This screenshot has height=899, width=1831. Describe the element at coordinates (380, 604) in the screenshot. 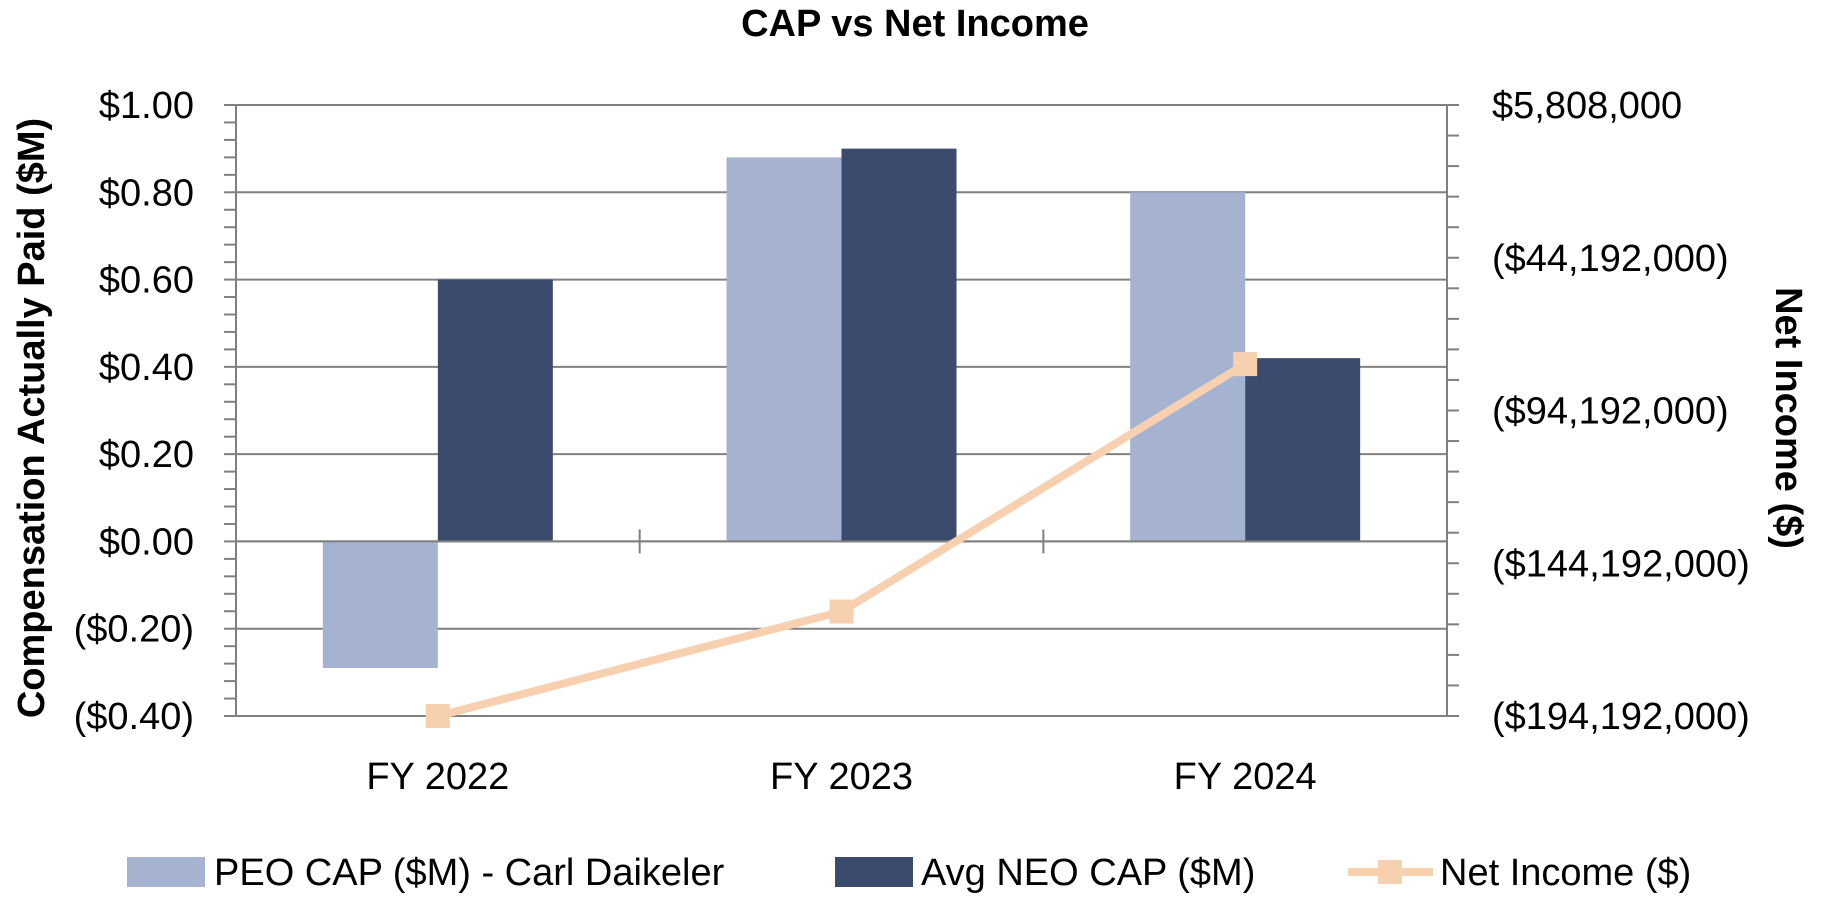

I see `bar-peo-cap-fy-2022` at that location.